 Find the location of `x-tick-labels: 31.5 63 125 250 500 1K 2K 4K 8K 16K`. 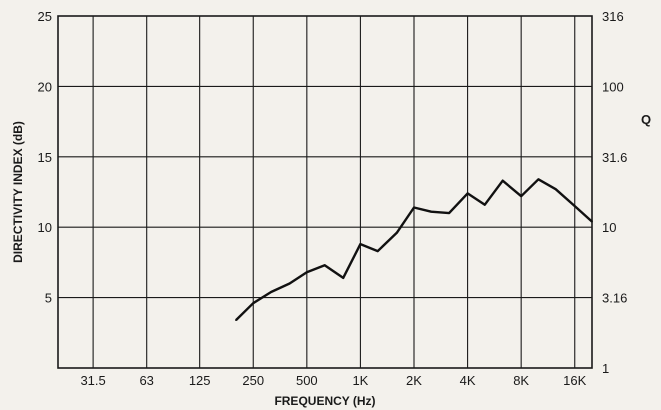

x-tick-labels: 31.5 63 125 250 500 1K 2K 4K 8K 16K is located at coordinates (333, 380).